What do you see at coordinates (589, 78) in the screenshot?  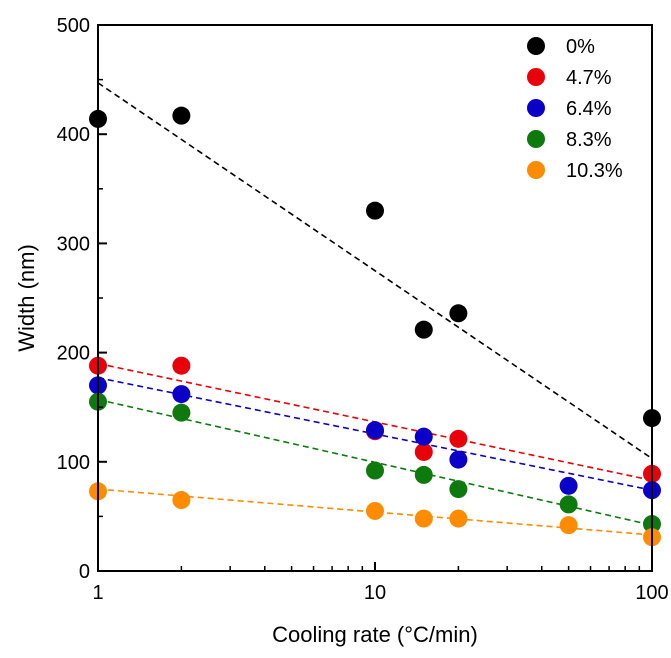 I see `legend-label: 4.7%` at bounding box center [589, 78].